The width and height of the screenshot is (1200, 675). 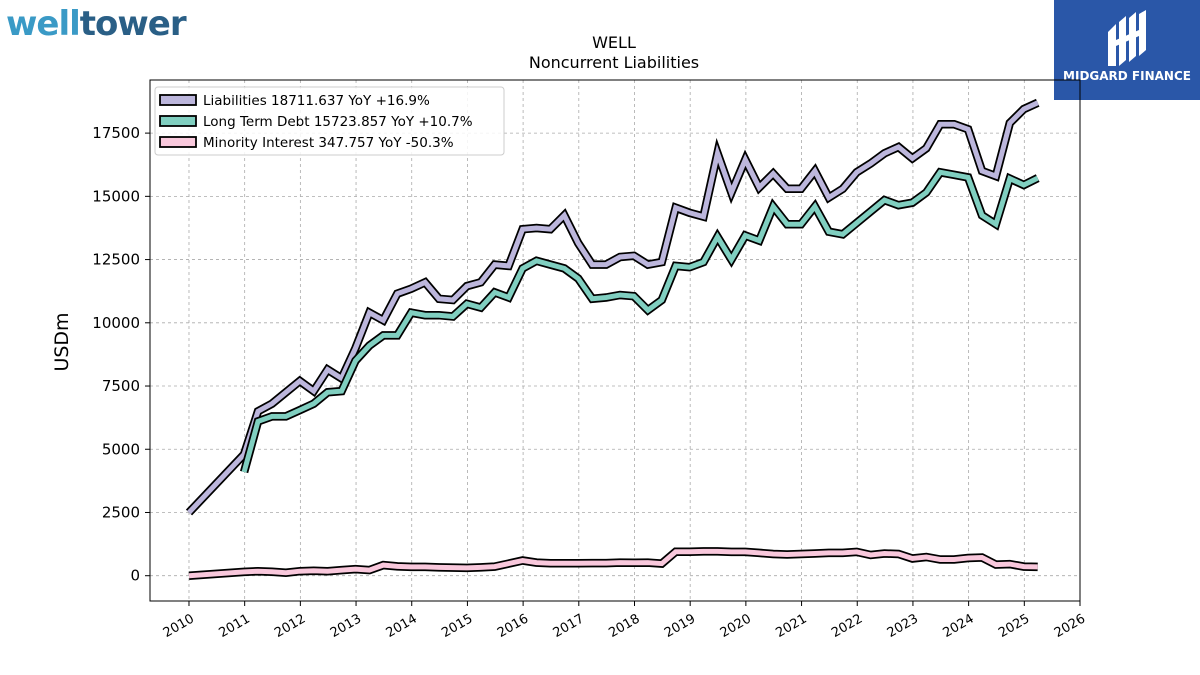 What do you see at coordinates (235, 626) in the screenshot?
I see `x-tick-label: 2011` at bounding box center [235, 626].